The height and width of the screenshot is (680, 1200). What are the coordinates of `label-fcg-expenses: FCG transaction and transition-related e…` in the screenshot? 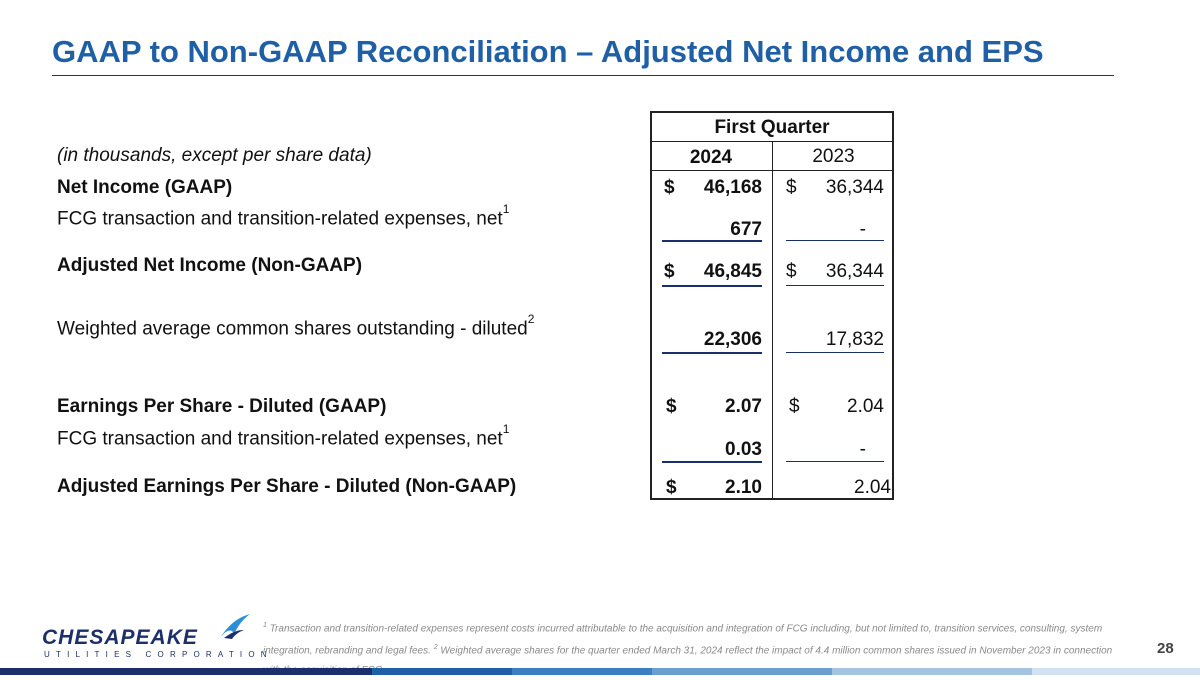 It's located at (283, 216).